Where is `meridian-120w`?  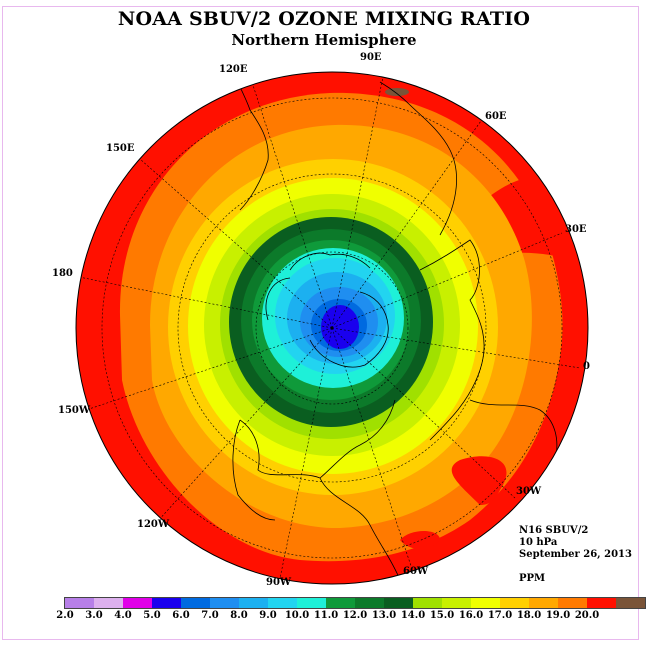 meridian-120w is located at coordinates (244, 425).